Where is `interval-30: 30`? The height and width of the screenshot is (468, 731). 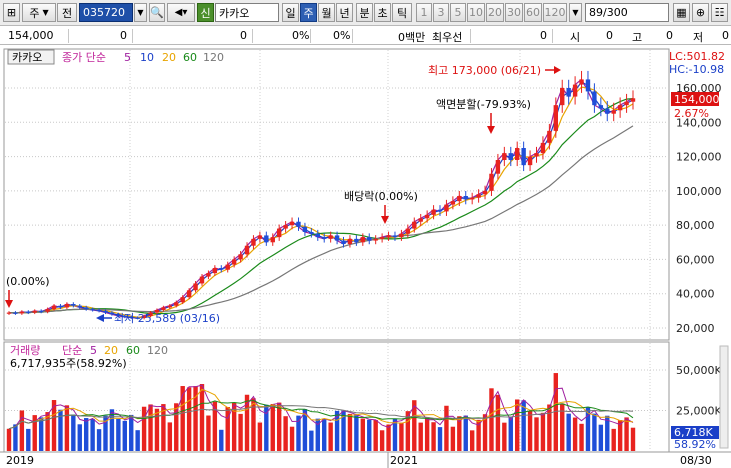 interval-30: 30 is located at coordinates (514, 12).